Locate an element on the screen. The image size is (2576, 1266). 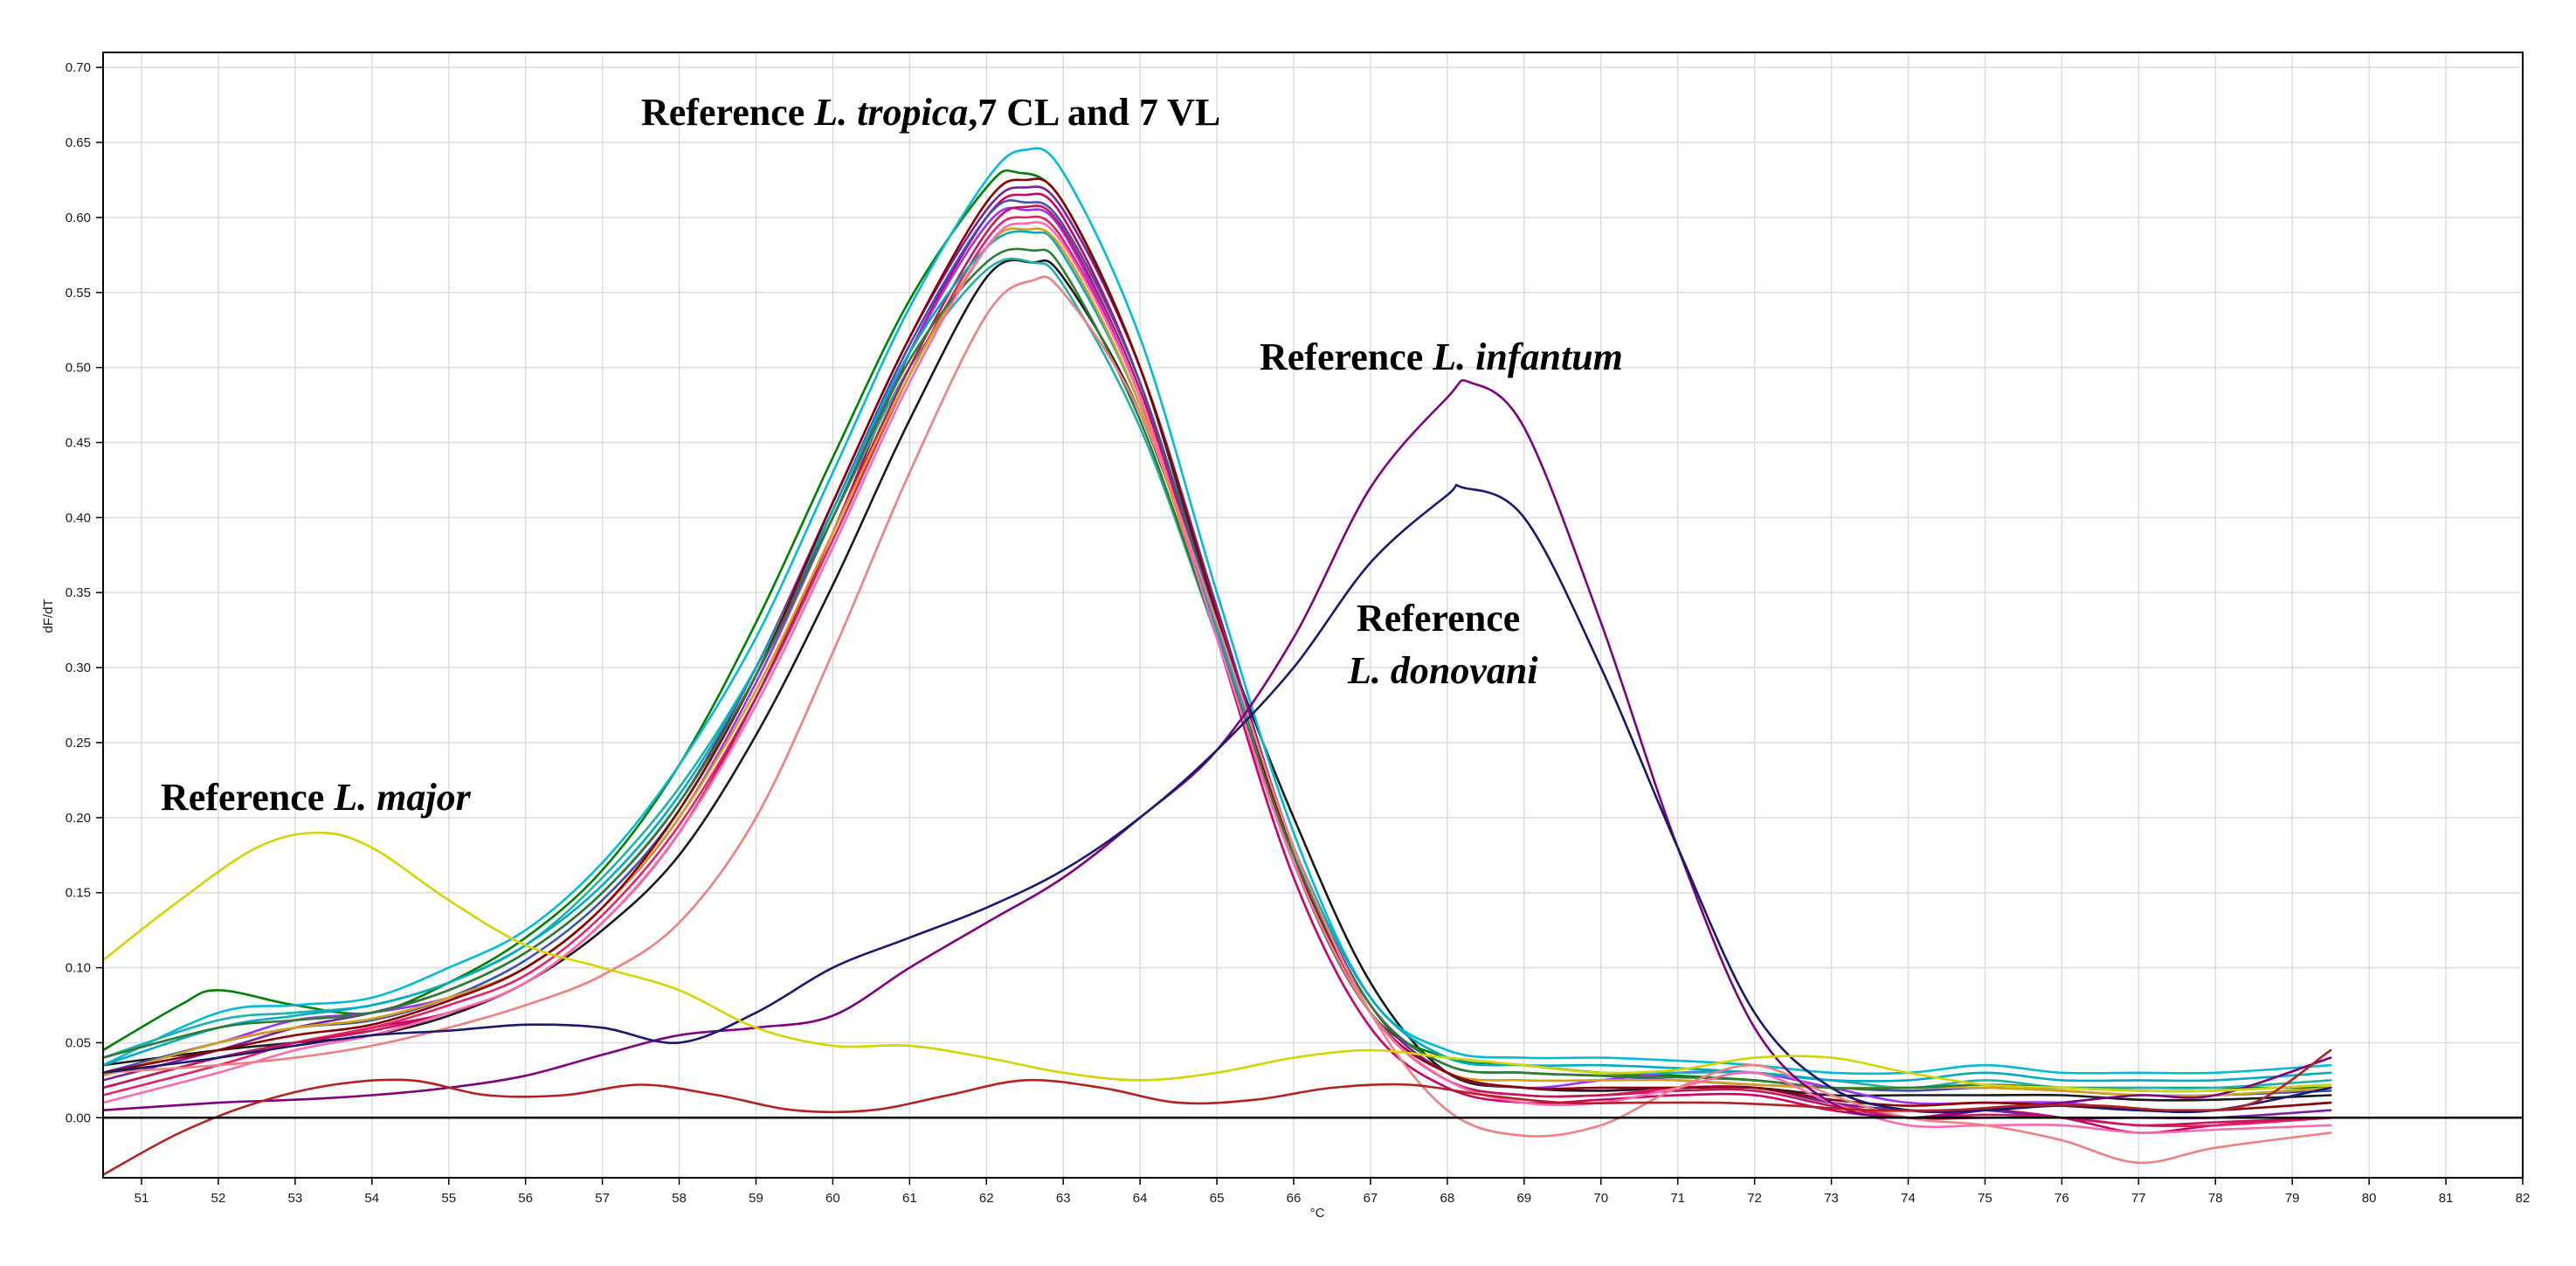
x-axis-label: °C is located at coordinates (1317, 1213).